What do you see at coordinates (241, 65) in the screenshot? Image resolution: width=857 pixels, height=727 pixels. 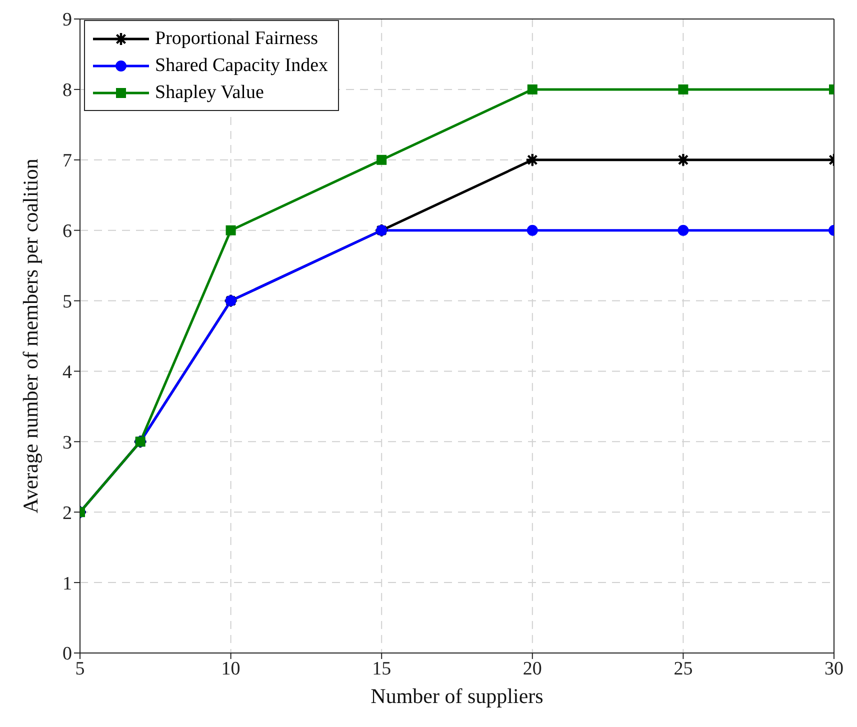 I see `legend-label: Shared Capacity Index` at bounding box center [241, 65].